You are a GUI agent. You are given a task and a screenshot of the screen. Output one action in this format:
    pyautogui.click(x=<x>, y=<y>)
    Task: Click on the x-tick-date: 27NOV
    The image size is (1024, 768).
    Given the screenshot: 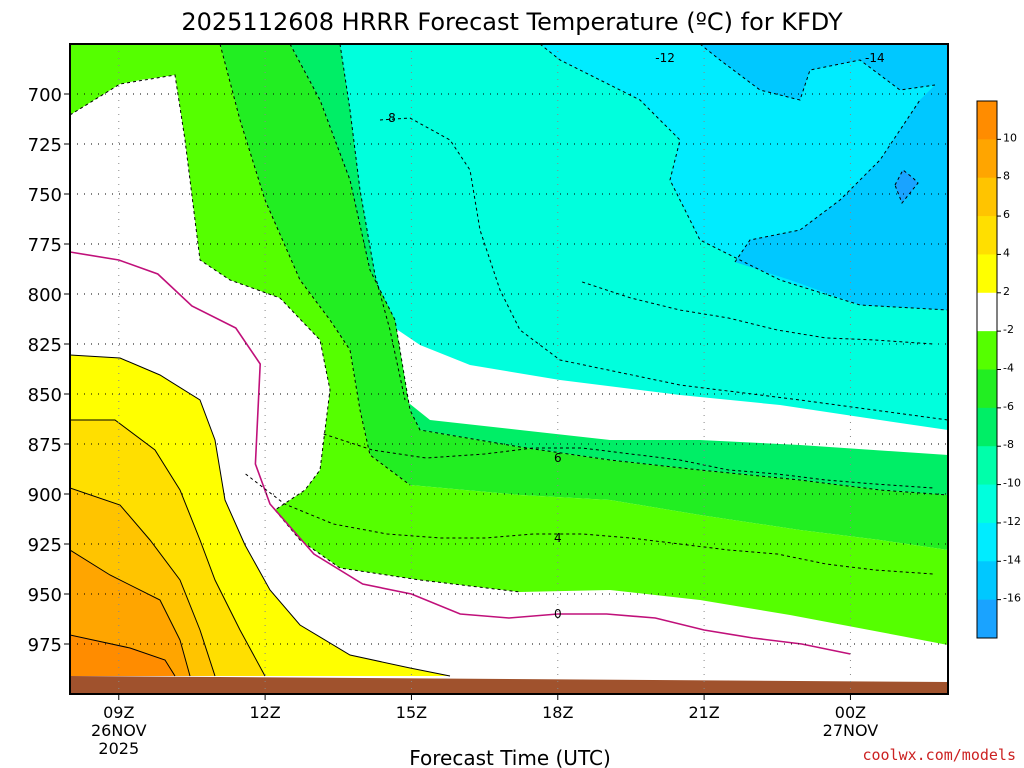 What is the action you would take?
    pyautogui.click(x=851, y=730)
    